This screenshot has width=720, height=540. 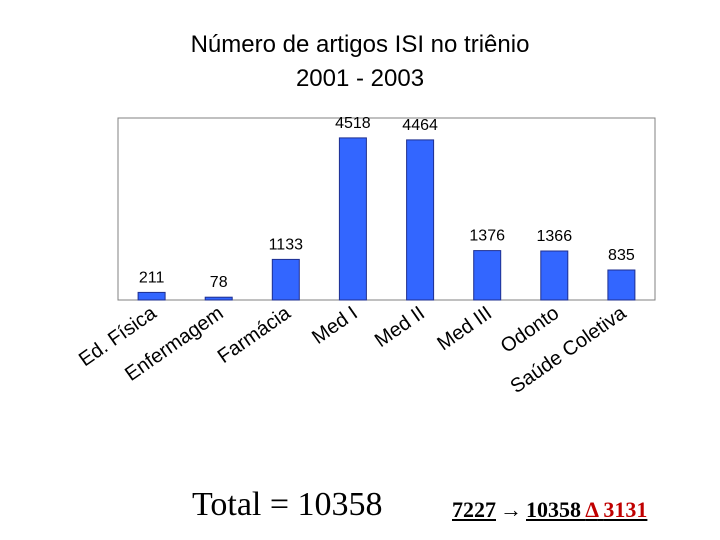 I want to click on category-label-5: Med III, so click(x=464, y=328).